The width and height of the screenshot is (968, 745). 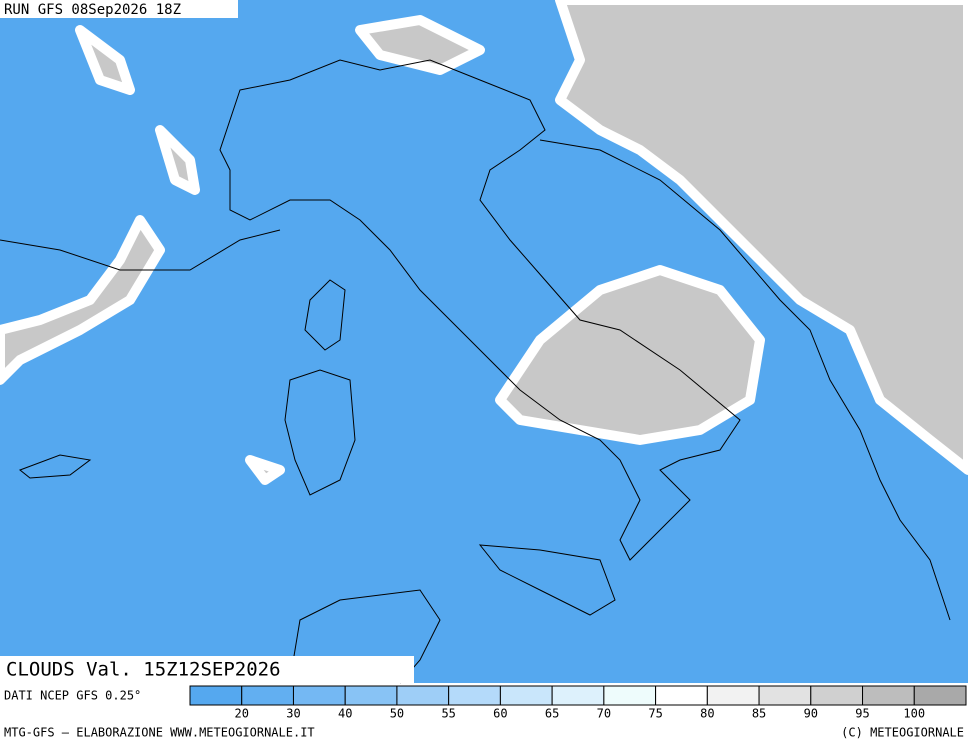 What do you see at coordinates (143, 670) in the screenshot?
I see `map-label: CLOUDS Val. 15Z12SEP2026` at bounding box center [143, 670].